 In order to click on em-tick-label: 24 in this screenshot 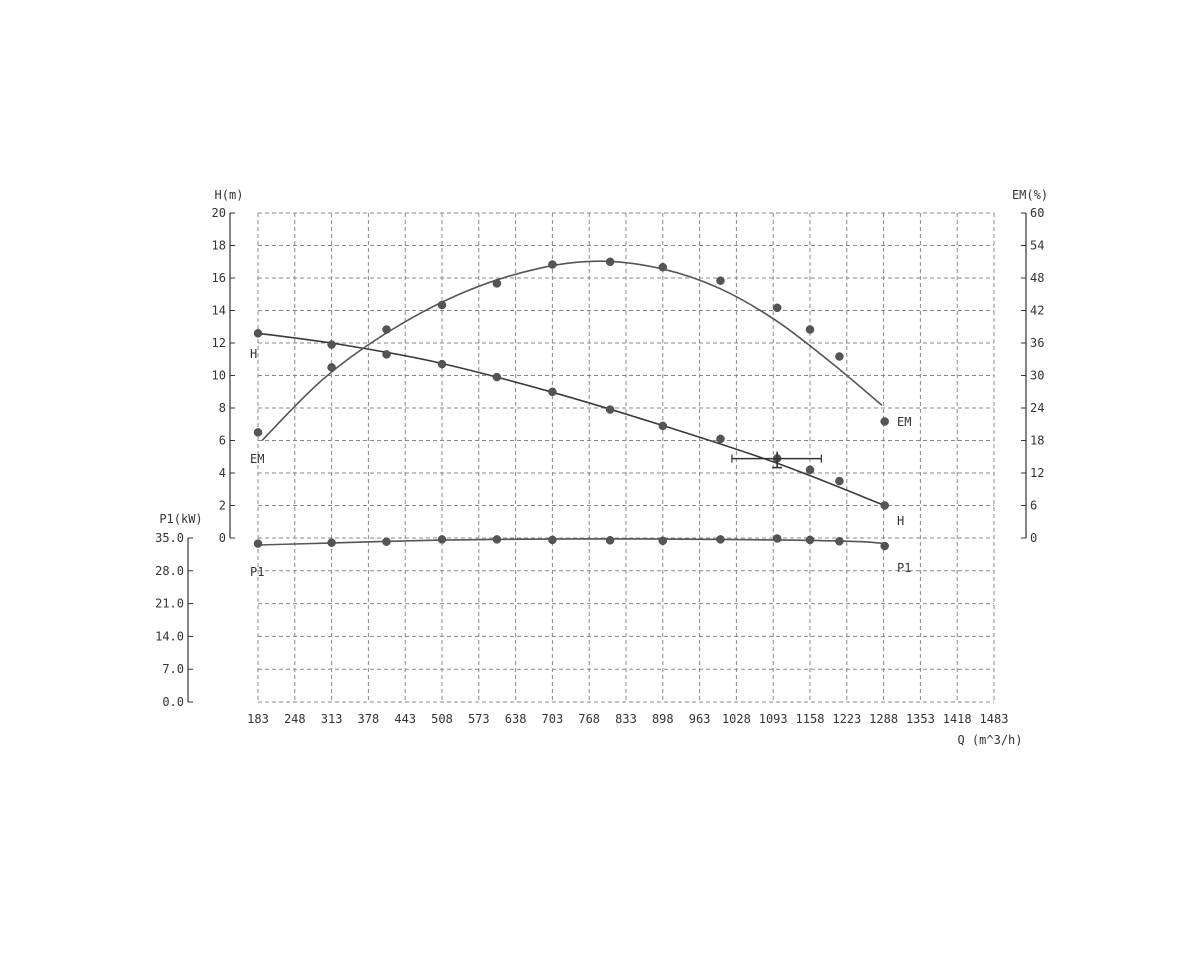, I will do `click(1037, 408)`.